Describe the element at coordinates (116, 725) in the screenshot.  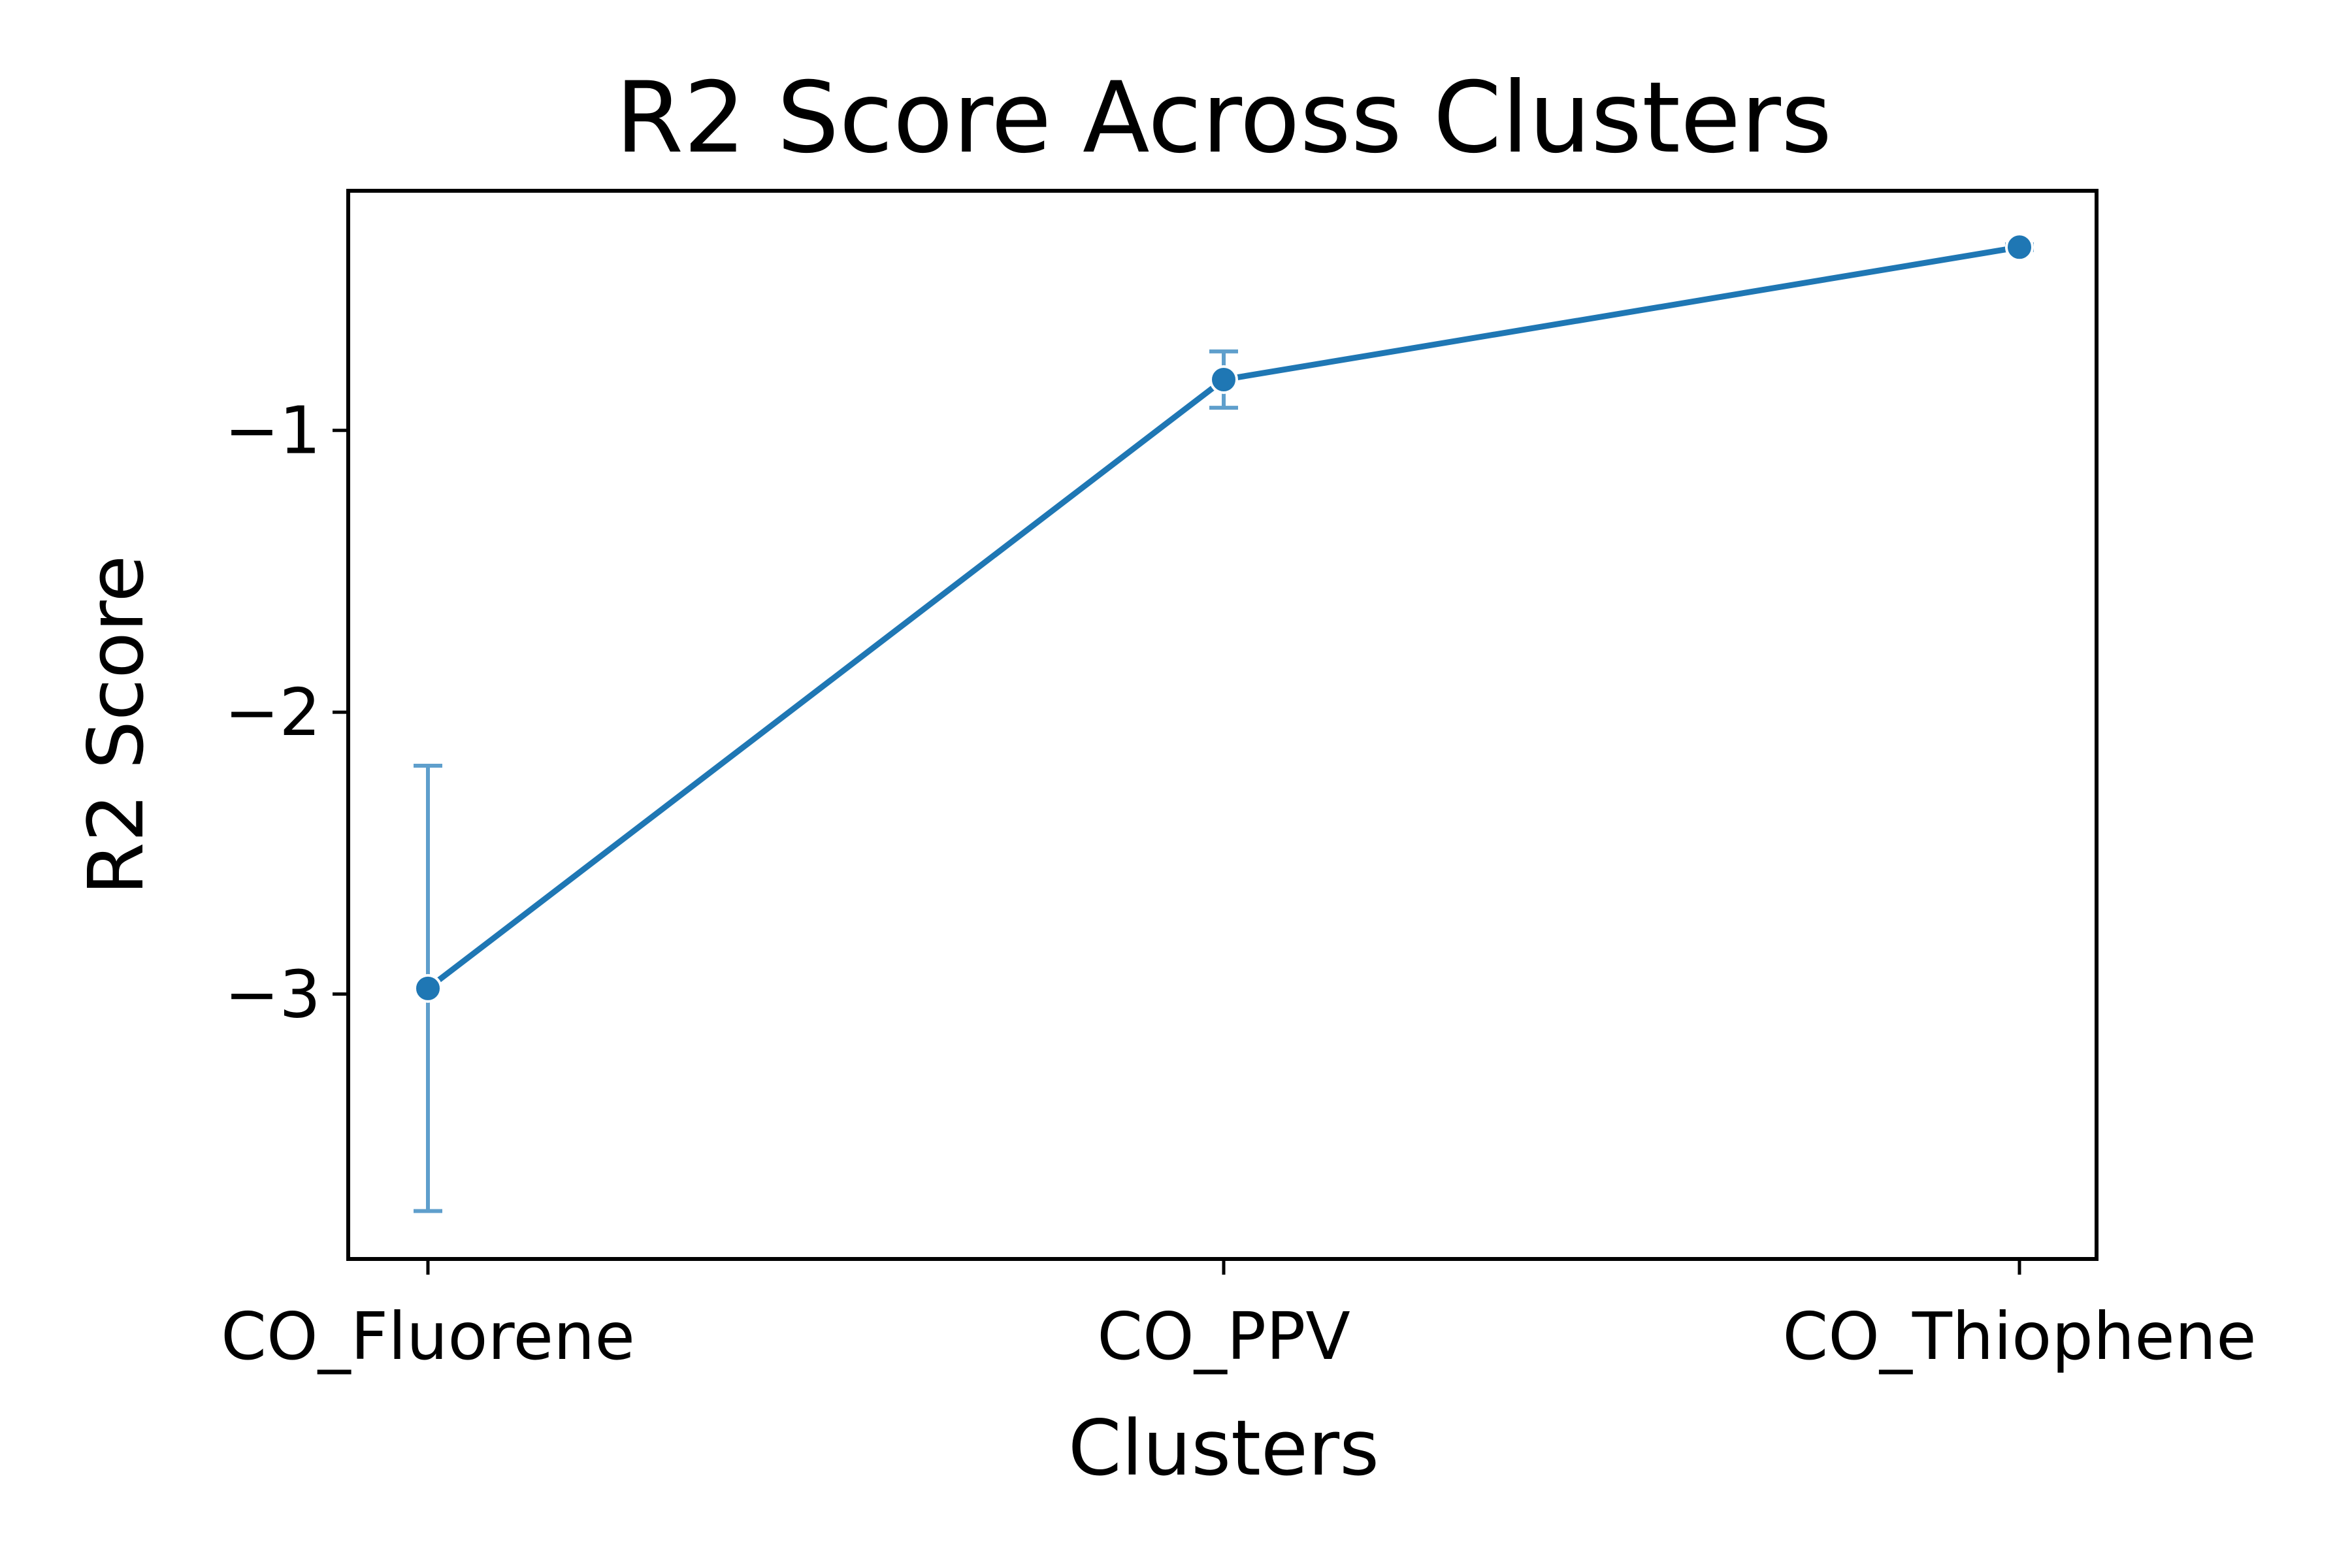
I see `y-axis-label: R2 Score` at that location.